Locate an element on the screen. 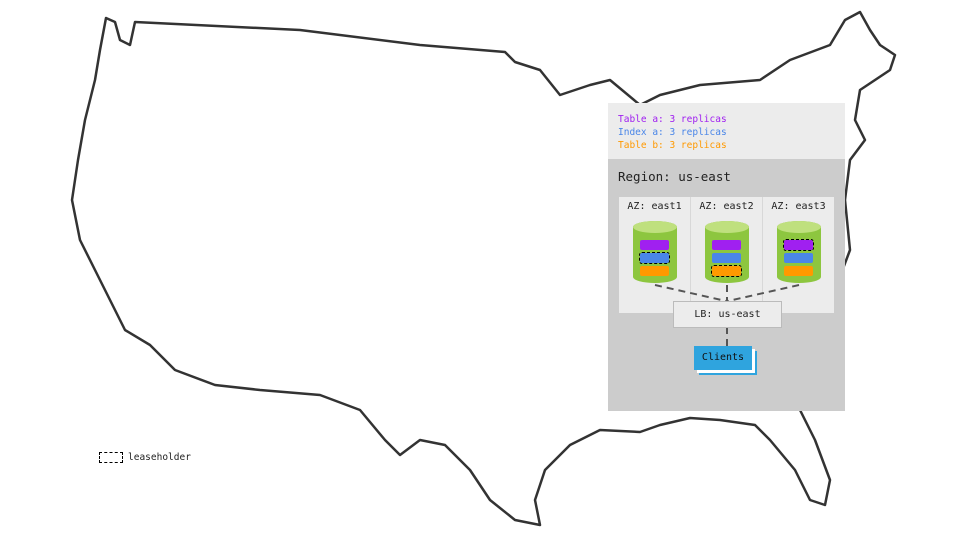 The width and height of the screenshot is (960, 540). leaseholder-legend: leaseholder is located at coordinates (145, 457).